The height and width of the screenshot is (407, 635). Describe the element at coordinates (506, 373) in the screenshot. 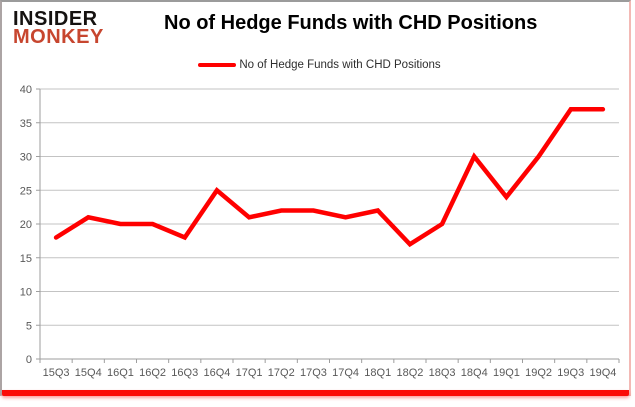

I see `x-tick-label: 19Q1` at that location.